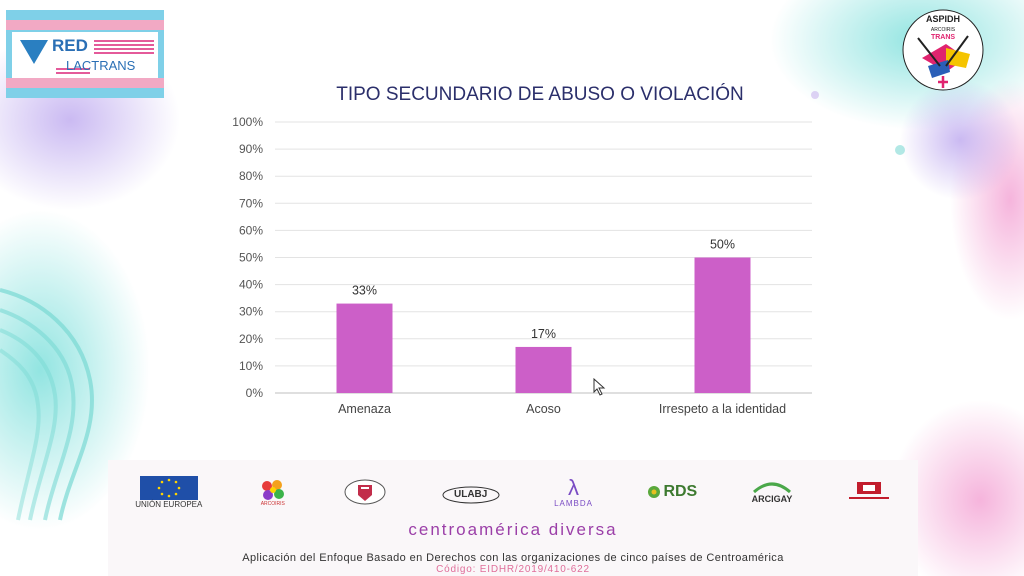 This screenshot has height=576, width=1024. I want to click on aspidh-logo-name: ASPIDH, so click(943, 19).